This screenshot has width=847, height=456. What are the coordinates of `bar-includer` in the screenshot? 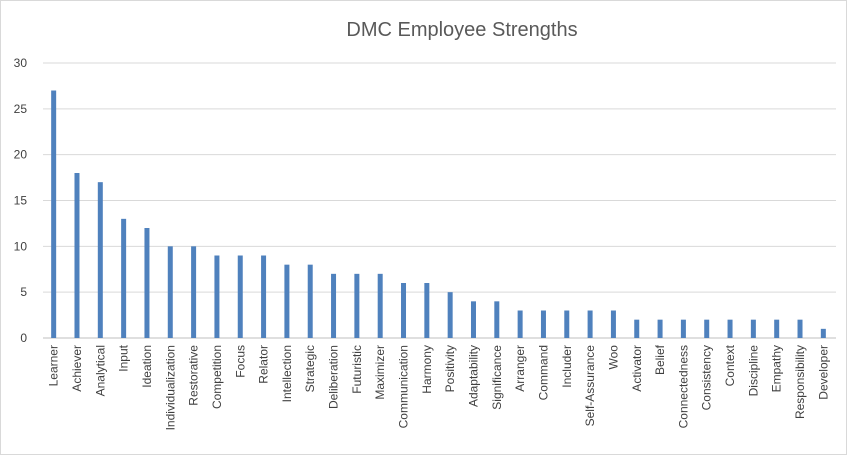 It's located at (567, 324).